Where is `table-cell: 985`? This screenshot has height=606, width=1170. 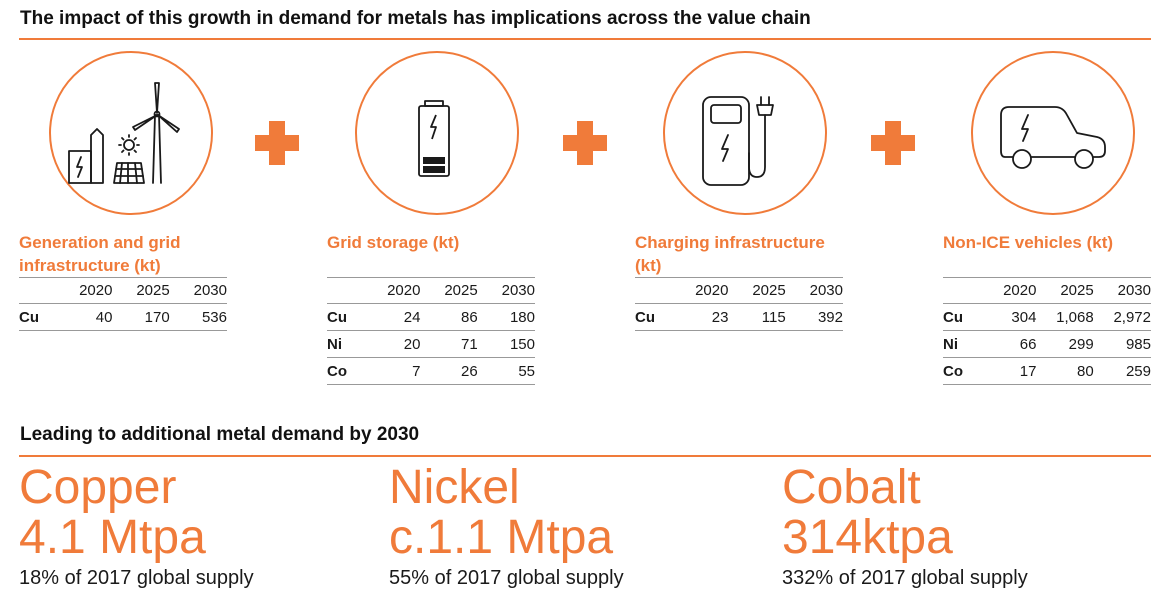
table-cell: 985 is located at coordinates (1122, 344).